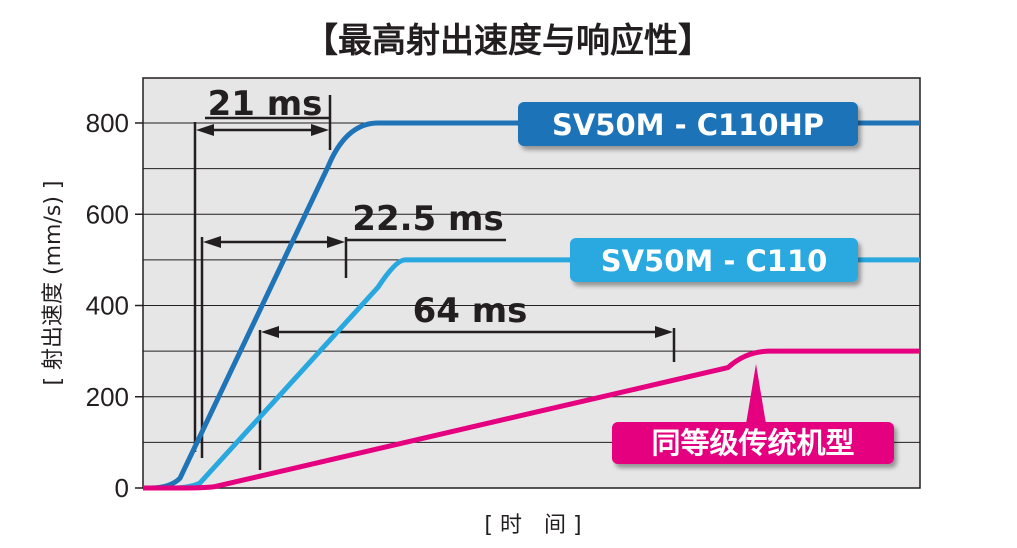  I want to click on series-label-conventional: 同等级传统机型, so click(753, 414).